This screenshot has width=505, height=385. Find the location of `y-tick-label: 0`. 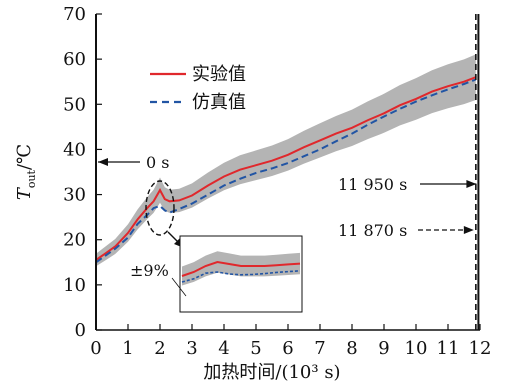

y-tick-label: 0 is located at coordinates (80, 330).